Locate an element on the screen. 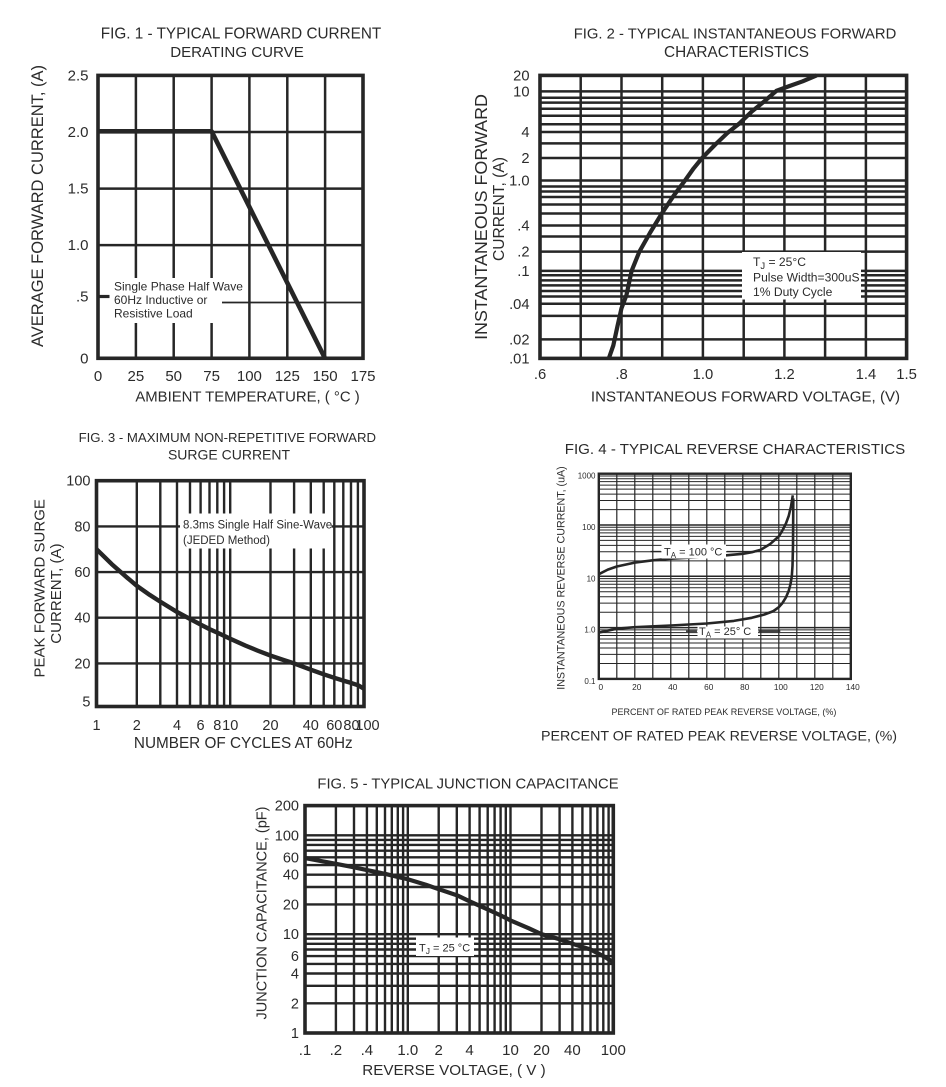 This screenshot has height=1087, width=946. svg-text: 0.1 is located at coordinates (590, 681).